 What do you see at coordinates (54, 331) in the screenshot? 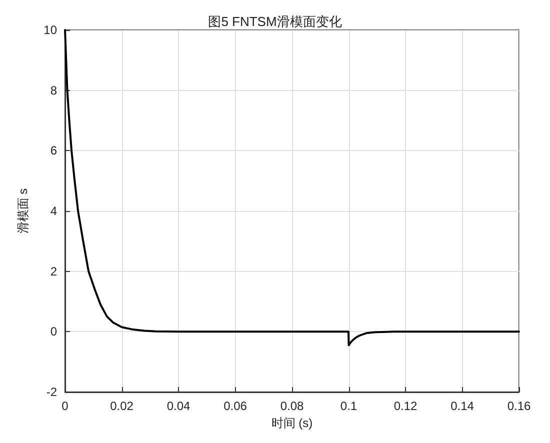
I see `y-tick-label: 0` at bounding box center [54, 331].